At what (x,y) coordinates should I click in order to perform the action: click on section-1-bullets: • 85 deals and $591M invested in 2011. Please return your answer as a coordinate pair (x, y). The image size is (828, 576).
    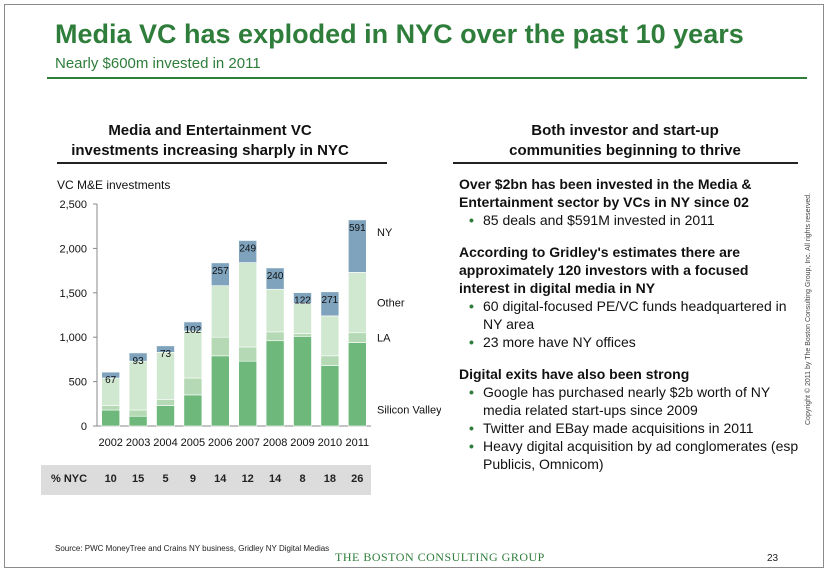
    Looking at the image, I should click on (629, 220).